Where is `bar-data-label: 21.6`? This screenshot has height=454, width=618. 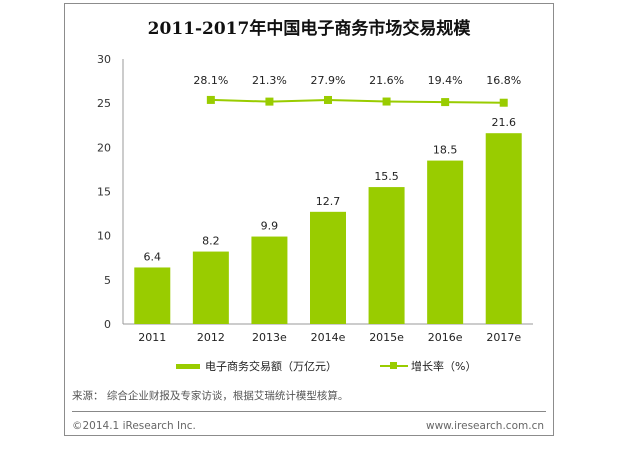
bar-data-label: 21.6 is located at coordinates (503, 122).